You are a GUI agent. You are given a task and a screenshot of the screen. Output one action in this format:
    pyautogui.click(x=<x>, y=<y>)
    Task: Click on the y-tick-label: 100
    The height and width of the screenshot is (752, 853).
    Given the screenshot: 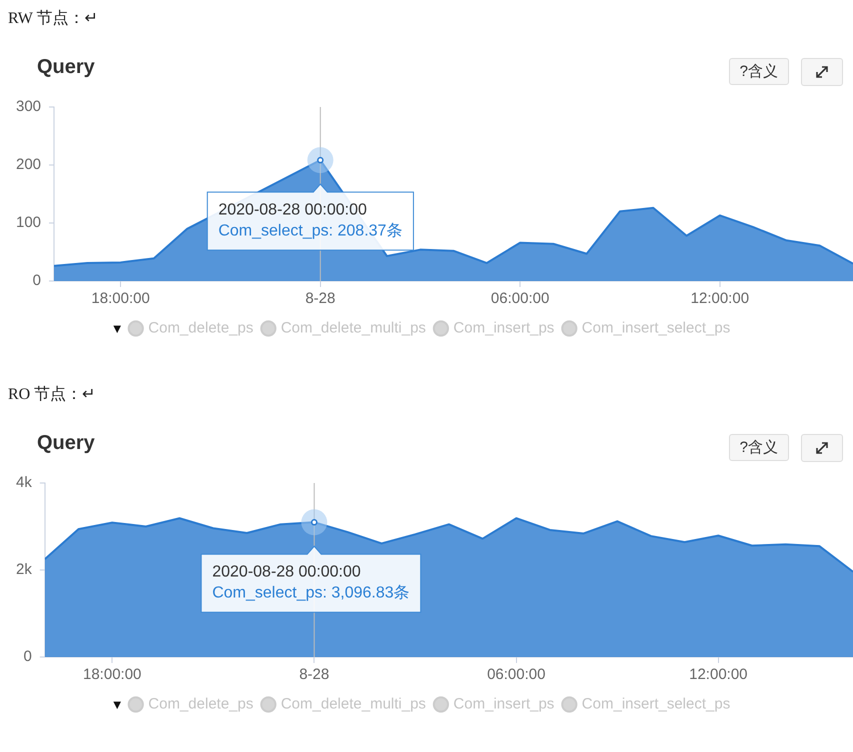 What is the action you would take?
    pyautogui.click(x=29, y=223)
    